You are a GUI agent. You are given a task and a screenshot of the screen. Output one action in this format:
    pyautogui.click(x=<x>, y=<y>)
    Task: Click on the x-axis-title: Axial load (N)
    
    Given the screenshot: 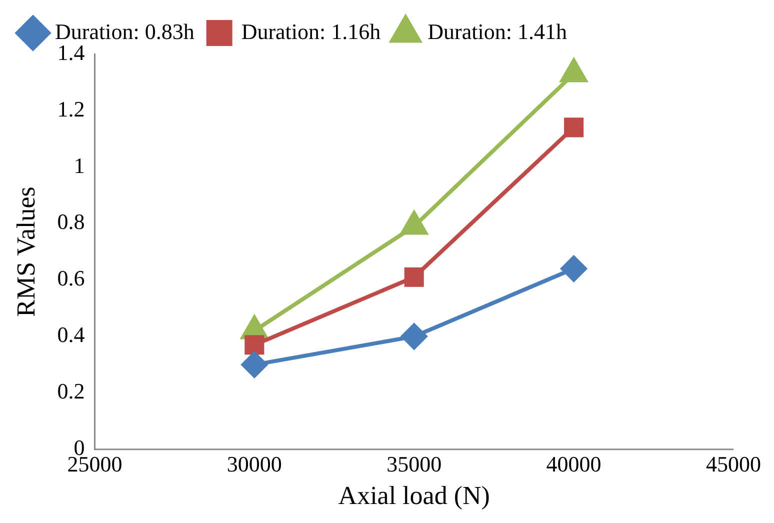 What is the action you would take?
    pyautogui.click(x=414, y=495)
    